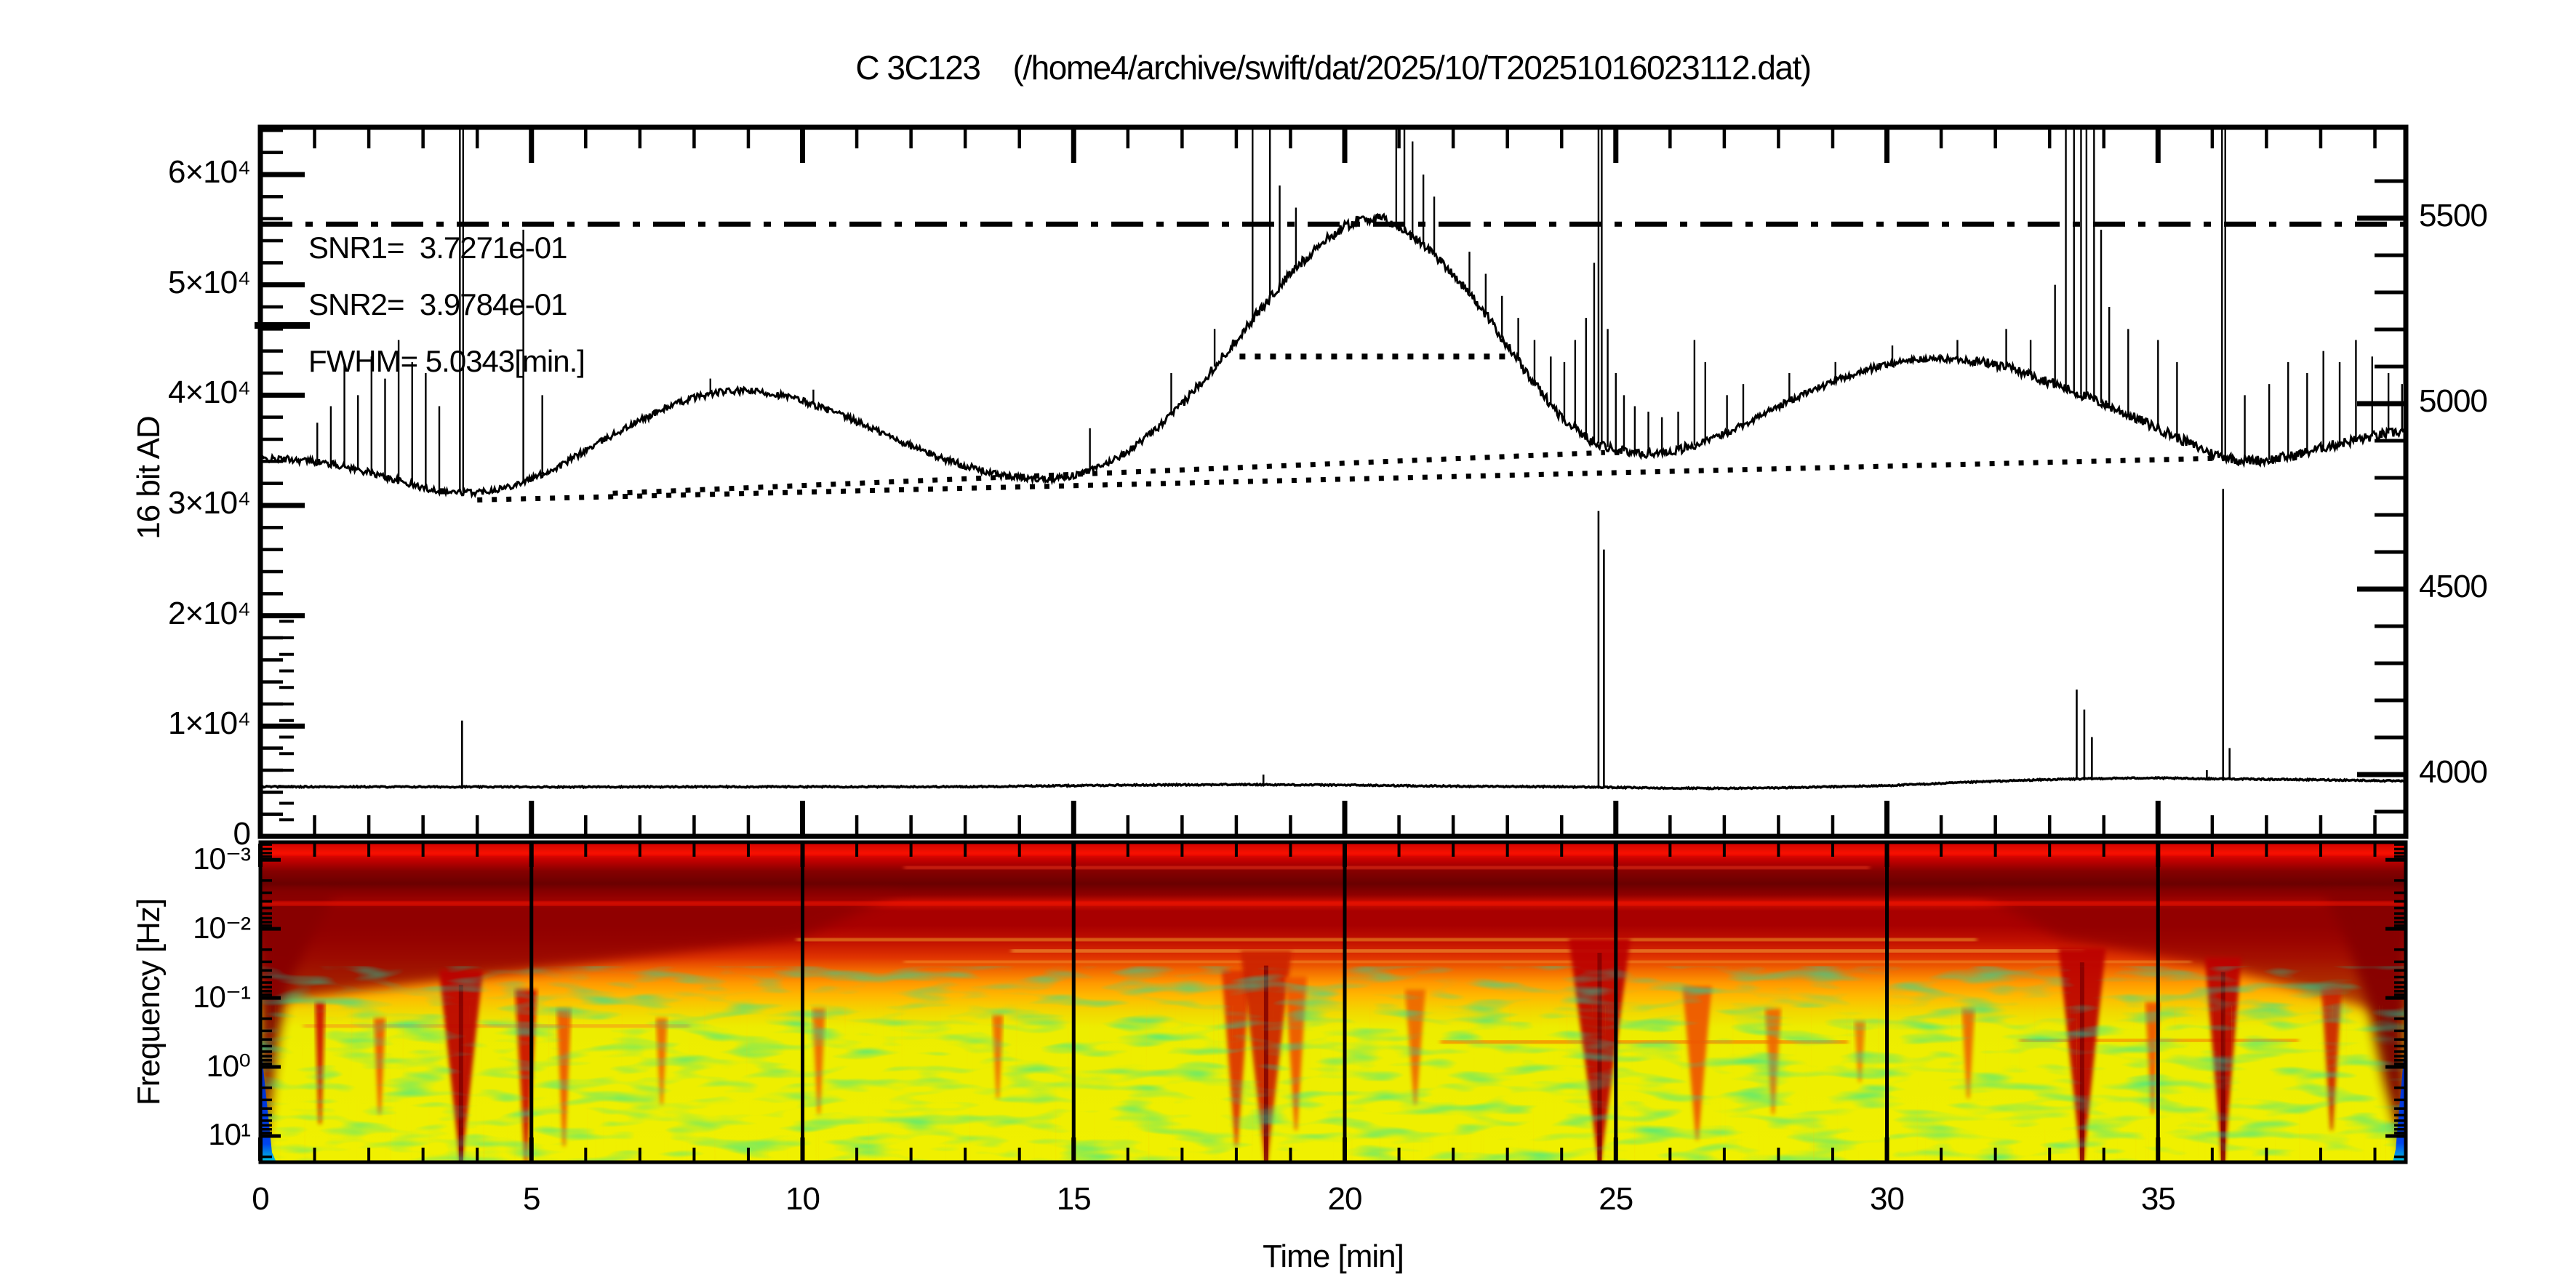 The image size is (2576, 1288). Describe the element at coordinates (209, 723) in the screenshot. I see `top-panel-y-tick-label: 1×10⁴` at that location.